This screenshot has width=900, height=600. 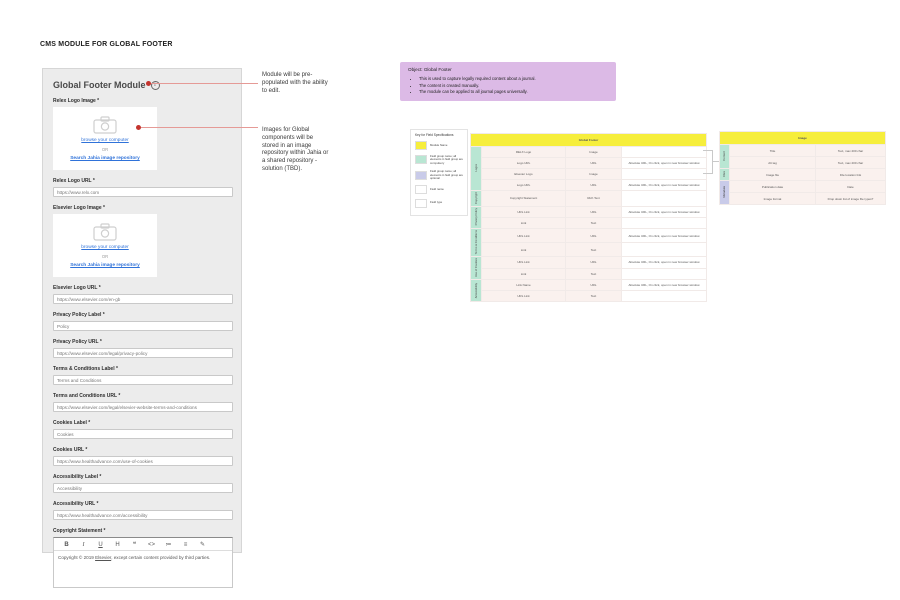 I want to click on elsevier-logo-url-label: Elsevier Logo URL *, so click(x=77, y=288).